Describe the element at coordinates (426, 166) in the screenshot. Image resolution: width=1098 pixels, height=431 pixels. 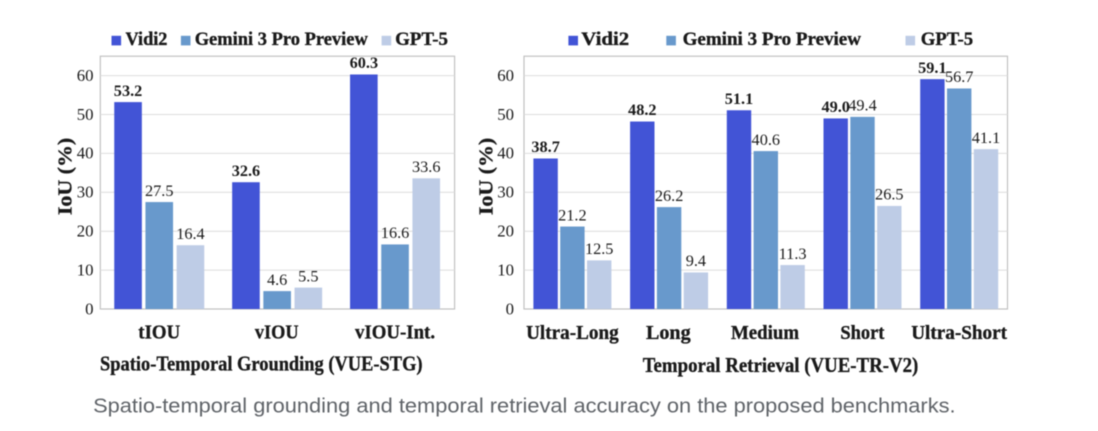
I see `svg-text: 33.6` at that location.